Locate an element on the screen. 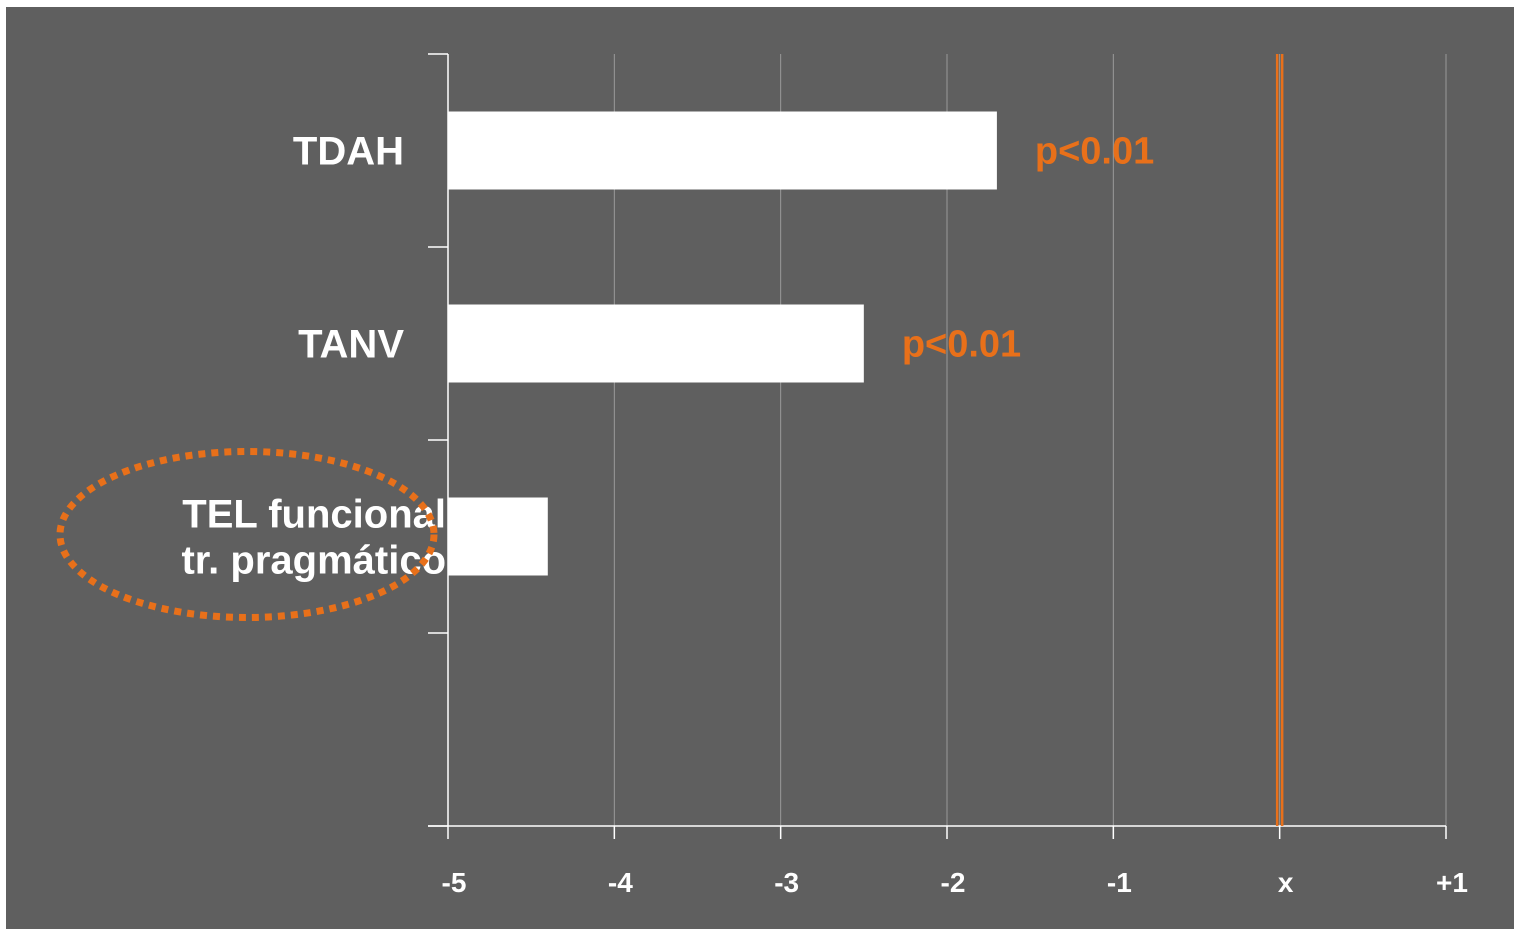 Image resolution: width=1514 pixels, height=931 pixels. category-label-0: TDAH is located at coordinates (348, 152).